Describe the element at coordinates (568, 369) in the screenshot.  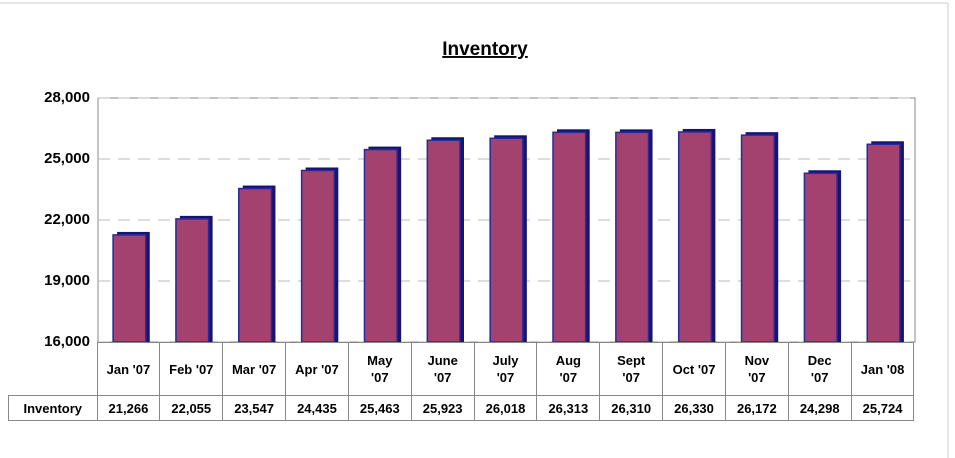
I see `x-tick-label: Aug '07` at that location.